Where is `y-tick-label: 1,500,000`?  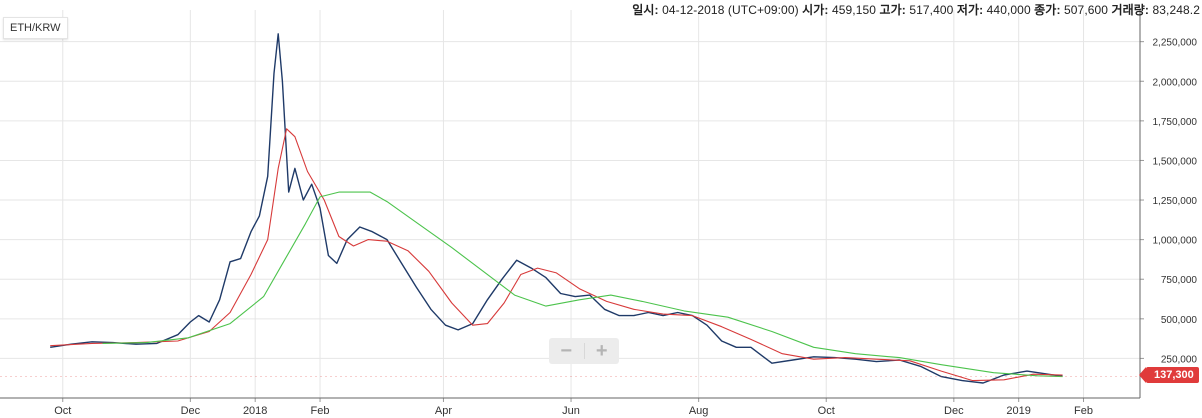
y-tick-label: 1,500,000 is located at coordinates (1175, 161).